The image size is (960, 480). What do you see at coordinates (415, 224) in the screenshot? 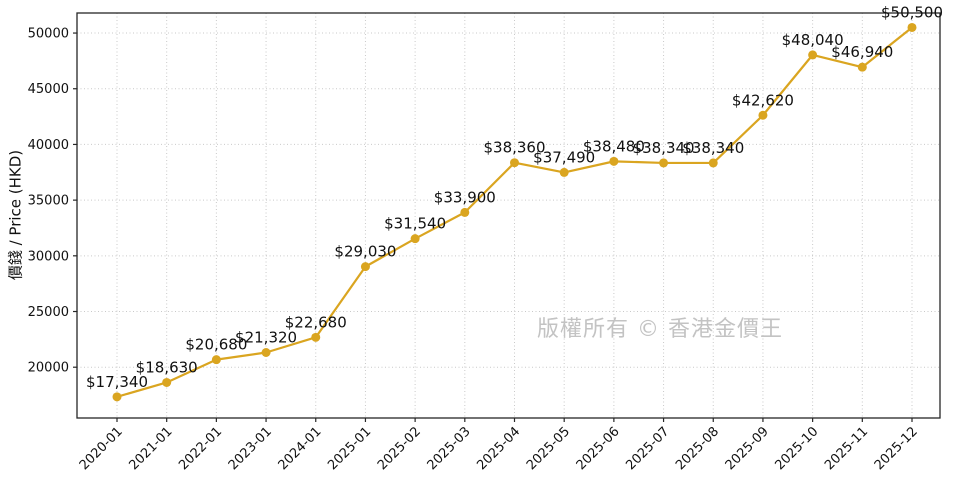
I see `data-point-label: $31,540` at bounding box center [415, 224].